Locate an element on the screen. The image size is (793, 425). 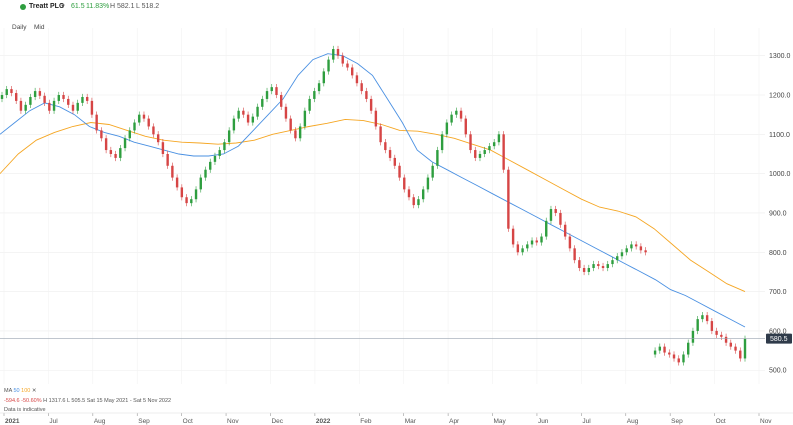
y-tick-label: 800.0 is located at coordinates (778, 253).